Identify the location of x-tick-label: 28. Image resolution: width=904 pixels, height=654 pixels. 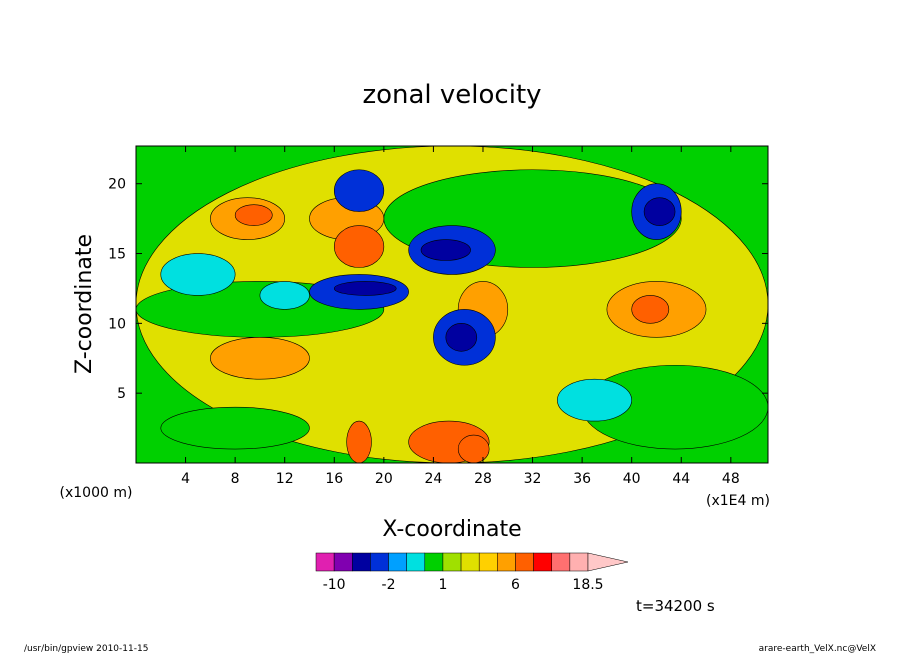
(483, 479).